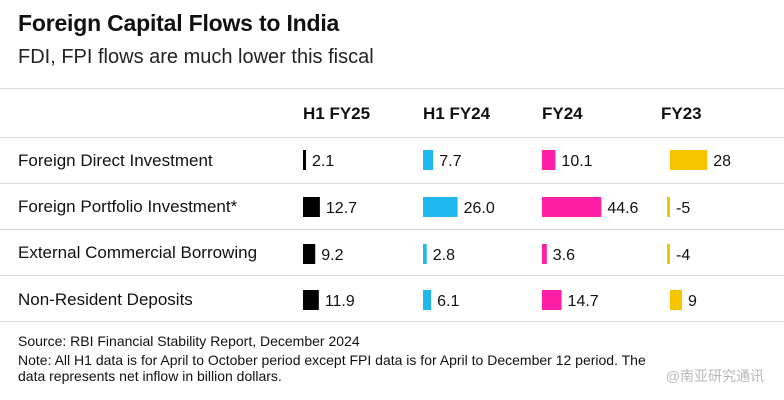  Describe the element at coordinates (681, 113) in the screenshot. I see `column-header-fy23: FY23` at that location.